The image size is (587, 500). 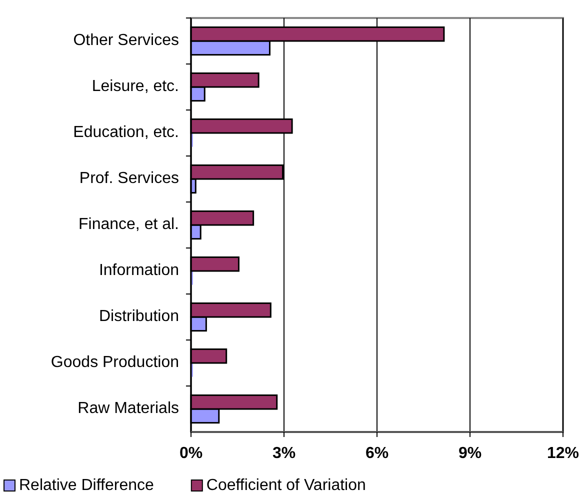 What do you see at coordinates (126, 133) in the screenshot?
I see `y-tick-label: Education, etc.` at bounding box center [126, 133].